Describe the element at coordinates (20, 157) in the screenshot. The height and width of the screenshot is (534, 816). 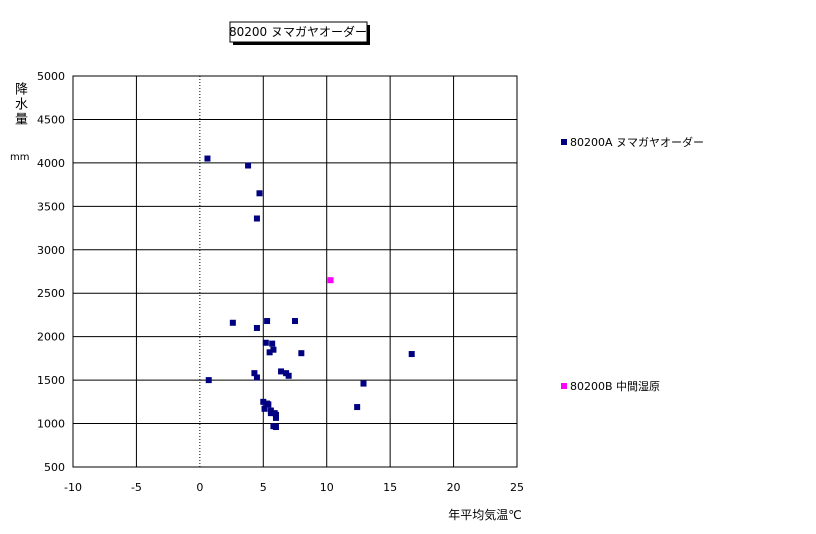
I see `y-axis-unit: mm` at that location.